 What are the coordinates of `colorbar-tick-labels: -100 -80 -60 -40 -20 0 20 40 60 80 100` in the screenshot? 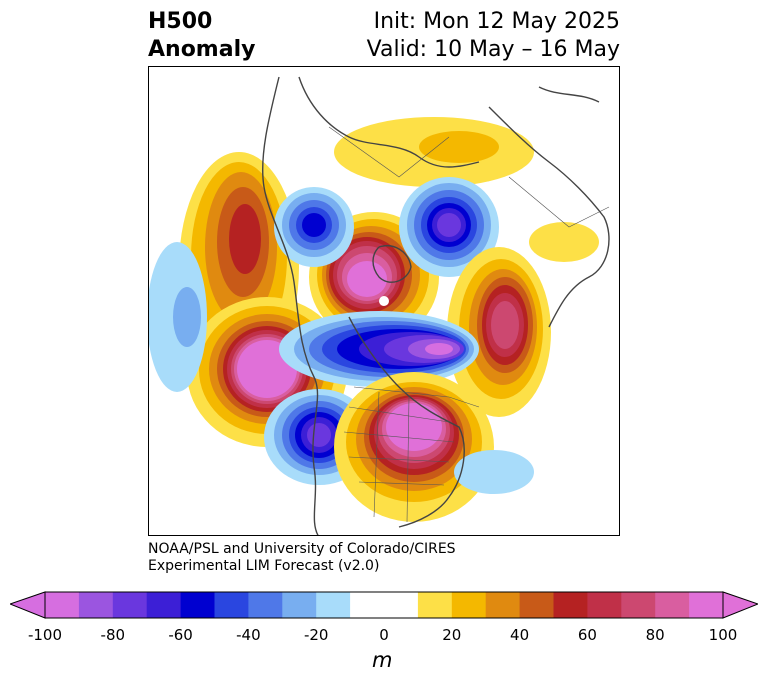 It's located at (384, 636).